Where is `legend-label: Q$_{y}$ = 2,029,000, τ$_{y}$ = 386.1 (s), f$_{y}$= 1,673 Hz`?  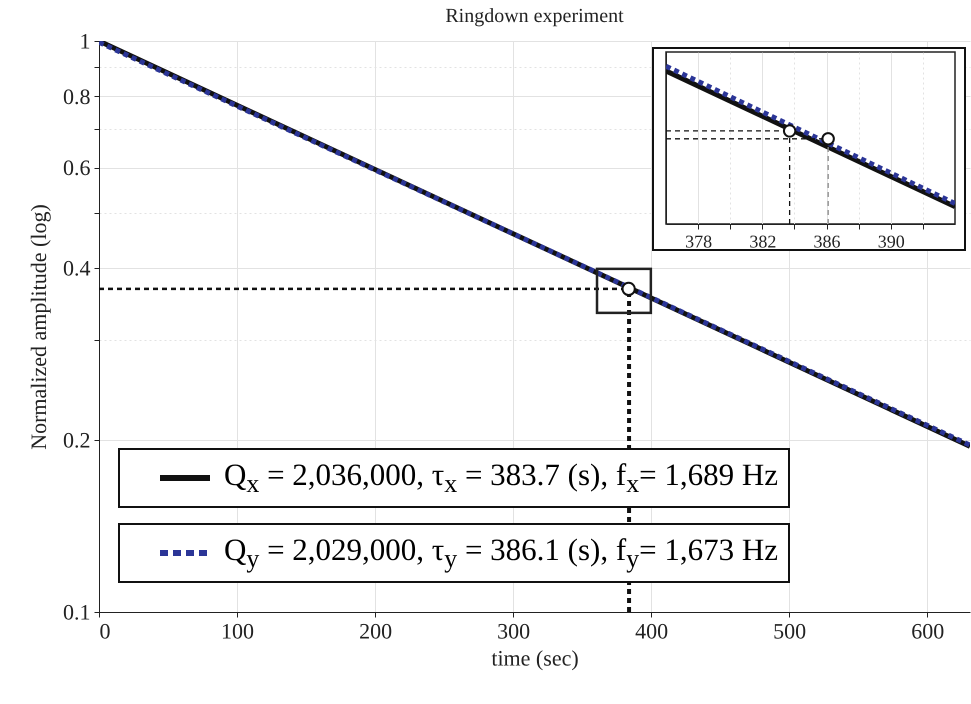
legend-label: Q$_{y}$ = 2,029,000, τ$_{y}$ = 386.1 (s), f$_{y}$= 1,673 Hz is located at coordinates (501, 553).